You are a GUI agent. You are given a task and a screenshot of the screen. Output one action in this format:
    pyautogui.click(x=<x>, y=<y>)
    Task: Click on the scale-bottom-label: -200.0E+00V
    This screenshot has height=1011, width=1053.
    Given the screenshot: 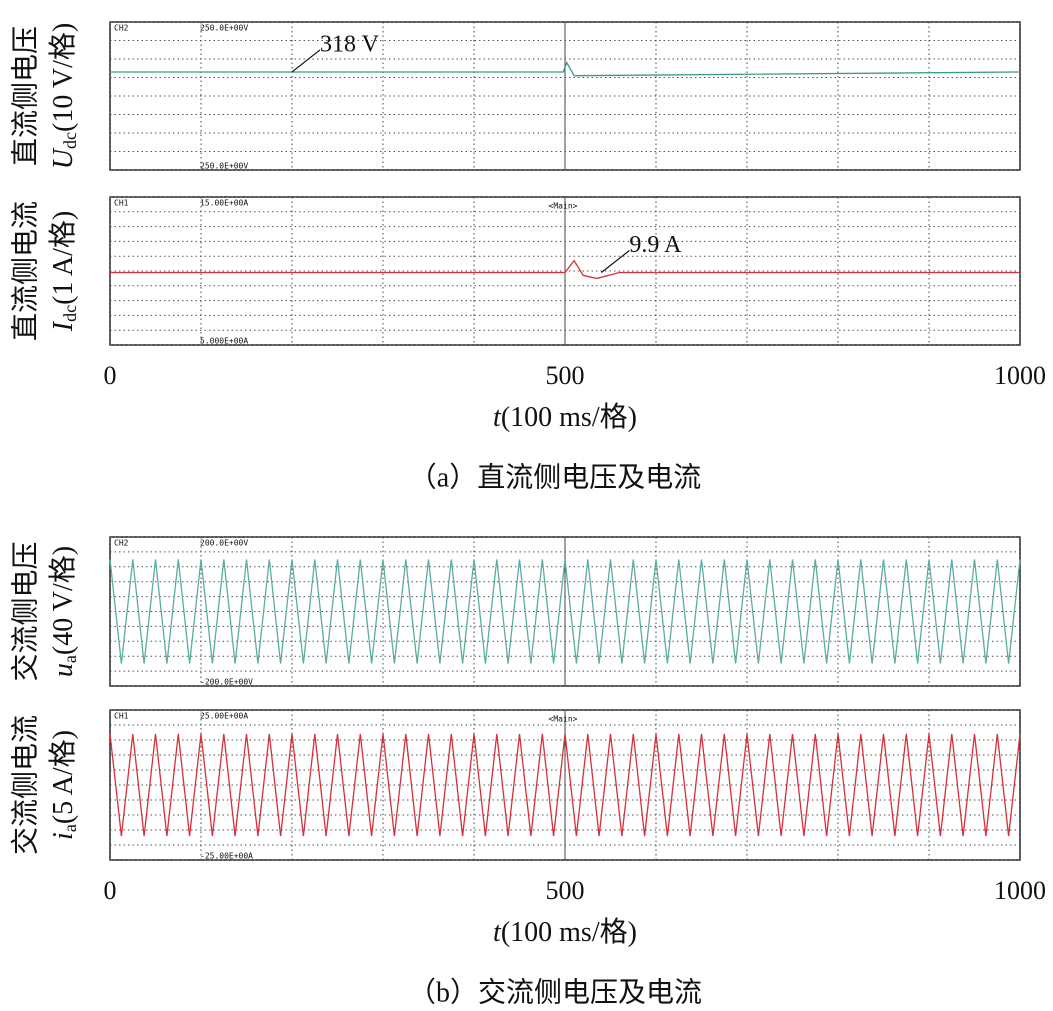 What is the action you would take?
    pyautogui.click(x=226, y=682)
    